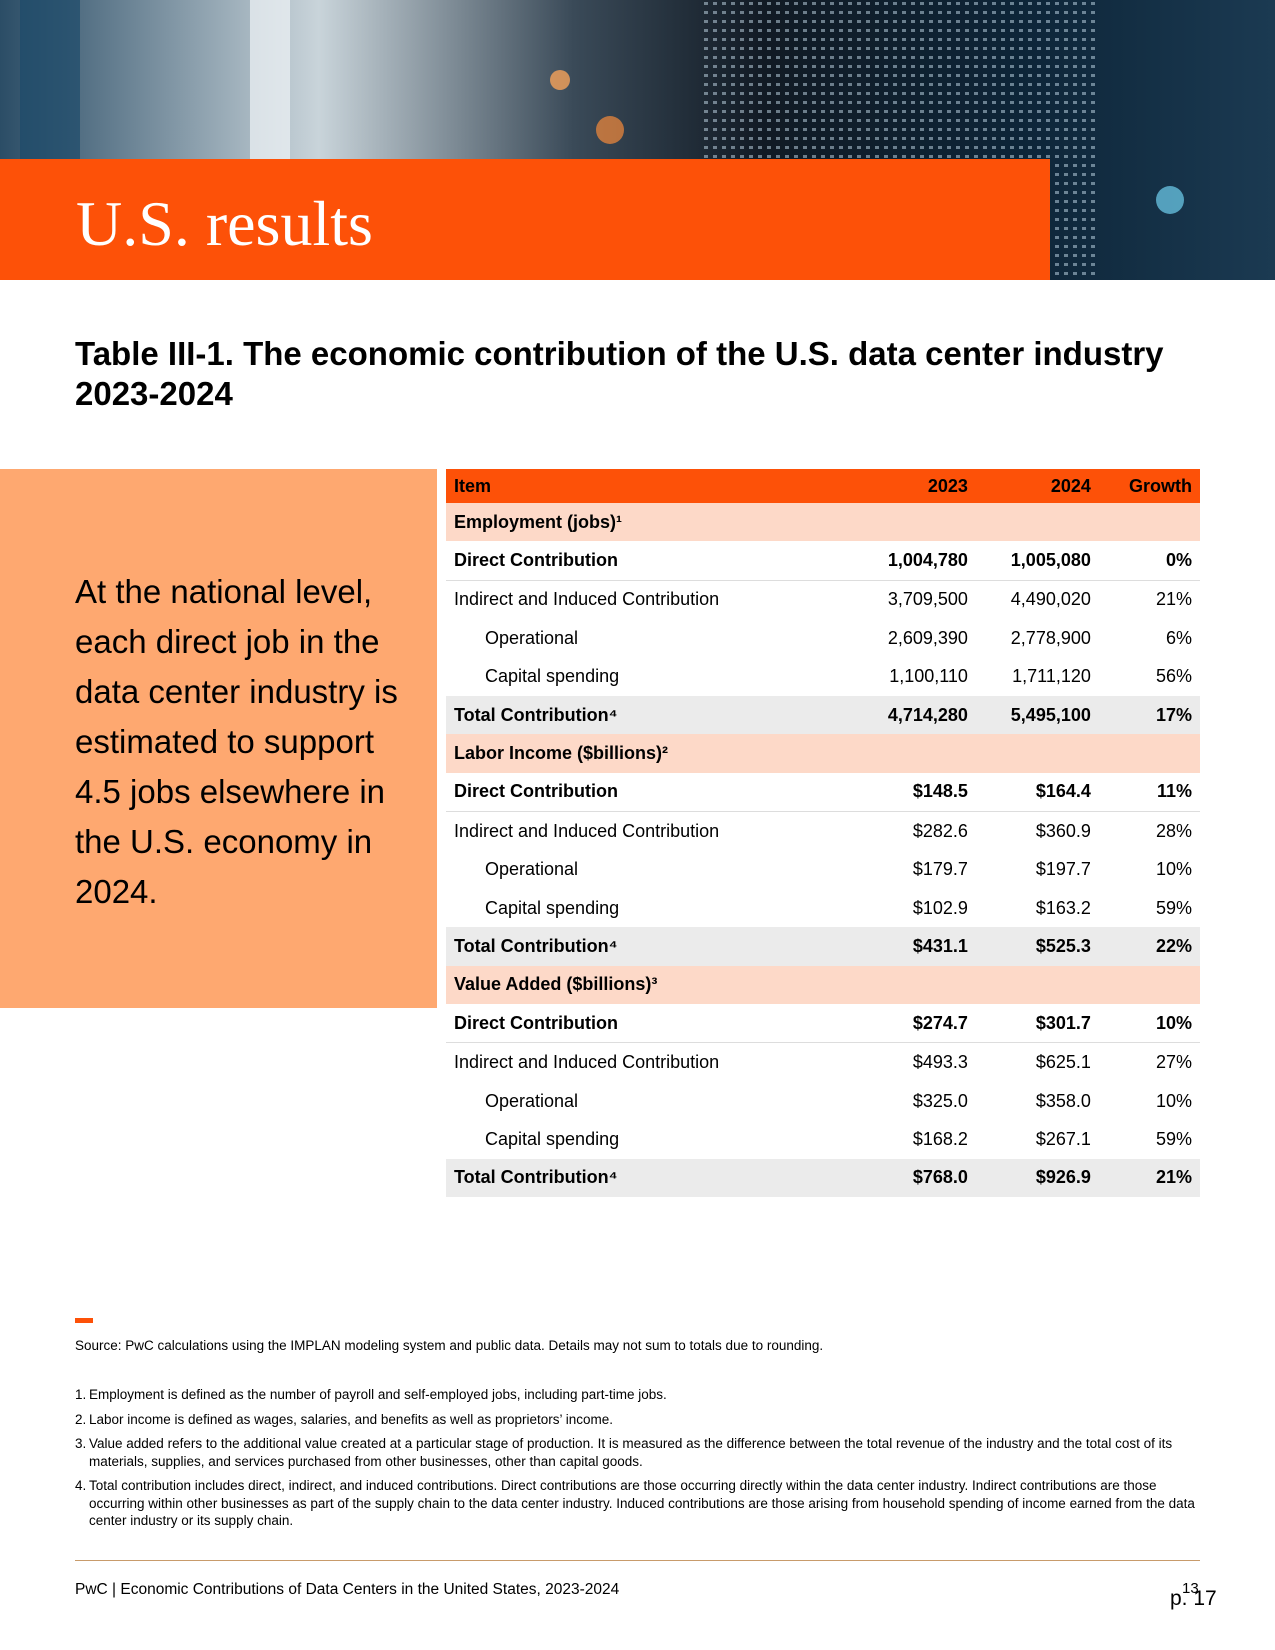 This screenshot has height=1650, width=1275. Describe the element at coordinates (1037, 946) in the screenshot. I see `value-cell: $525.3` at that location.